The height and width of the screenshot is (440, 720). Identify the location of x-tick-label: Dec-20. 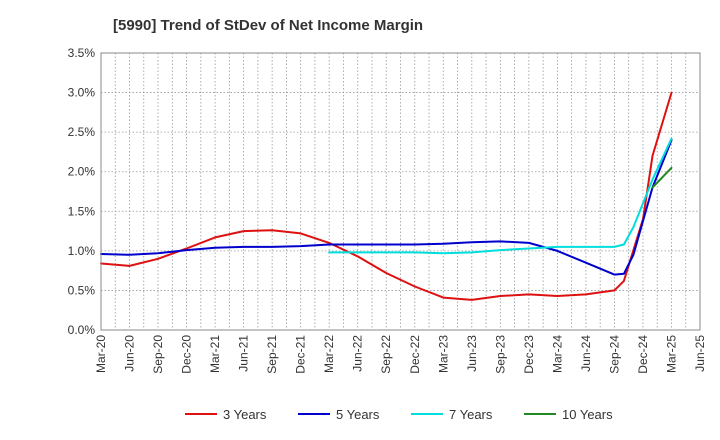
(187, 354).